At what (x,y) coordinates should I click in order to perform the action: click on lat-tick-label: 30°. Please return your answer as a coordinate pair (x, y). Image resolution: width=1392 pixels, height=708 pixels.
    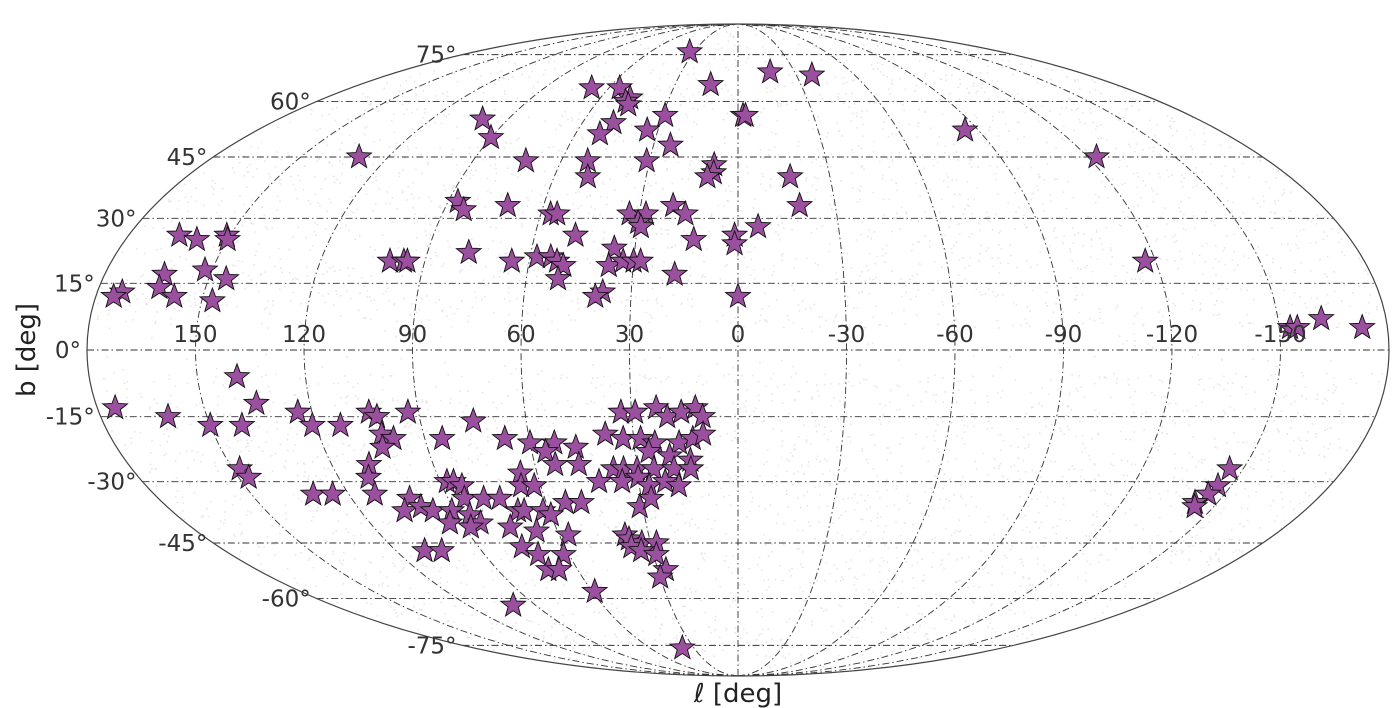
    Looking at the image, I should click on (116, 219).